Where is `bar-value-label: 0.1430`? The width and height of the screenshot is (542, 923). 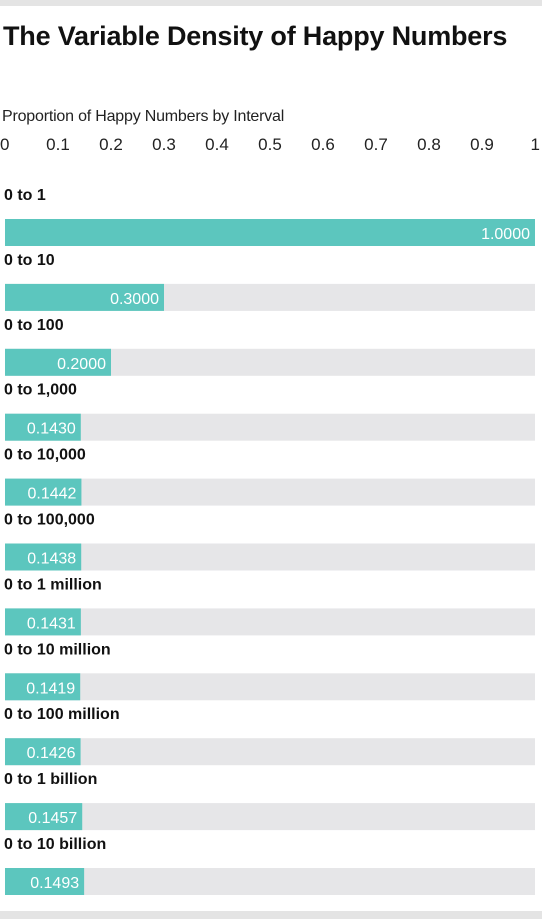 bar-value-label: 0.1430 is located at coordinates (51, 429).